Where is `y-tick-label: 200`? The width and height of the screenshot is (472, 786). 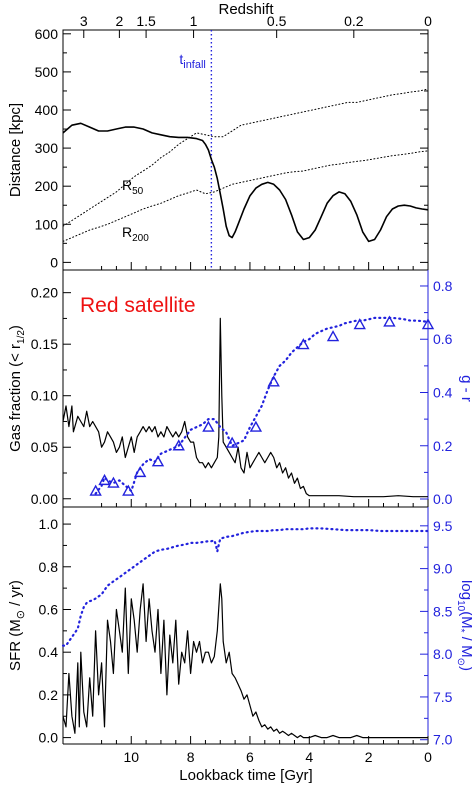
y-tick-label: 200 is located at coordinates (47, 186).